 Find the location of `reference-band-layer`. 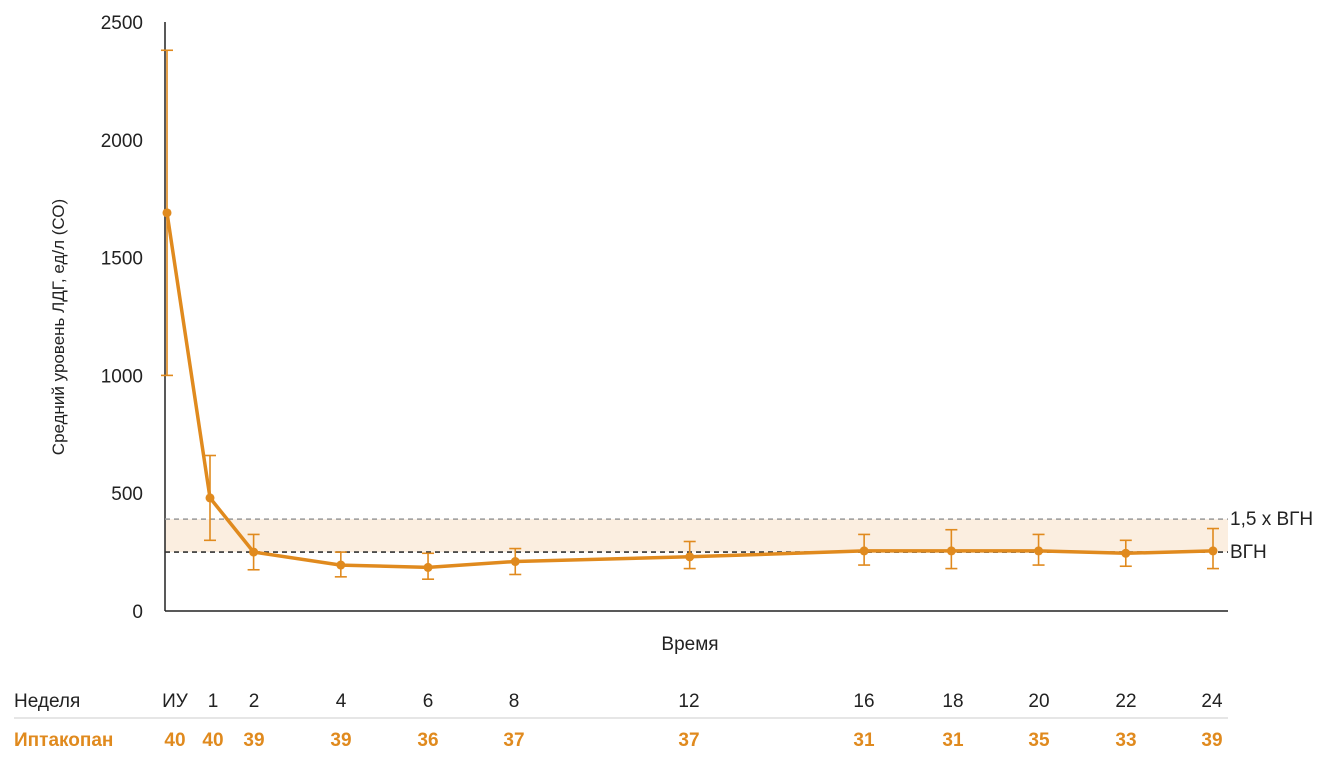

reference-band-layer is located at coordinates (696, 536).